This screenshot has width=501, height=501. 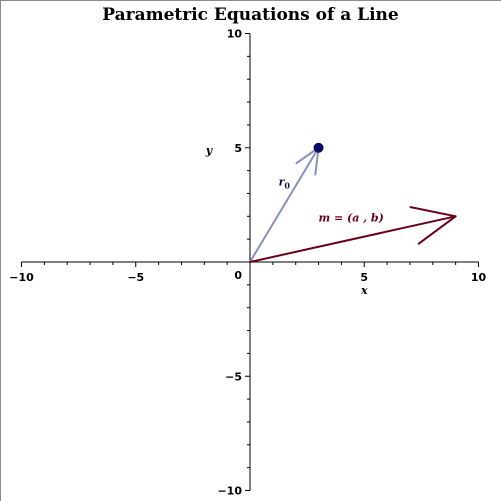 I want to click on vector-r0-label: r0, so click(x=285, y=182).